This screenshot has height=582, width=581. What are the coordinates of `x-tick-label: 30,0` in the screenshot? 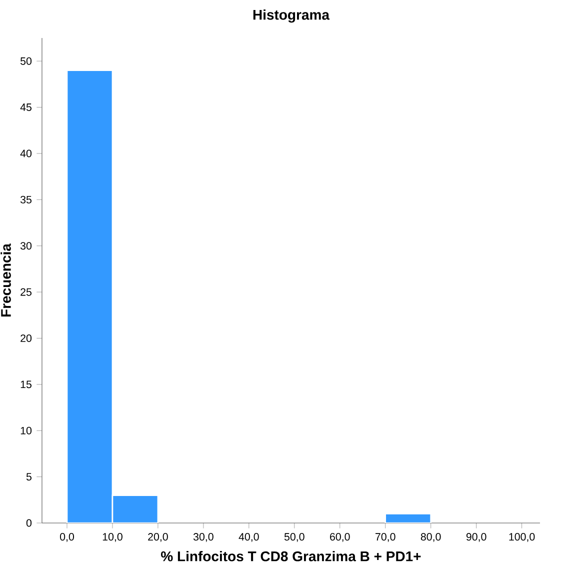 It's located at (203, 537).